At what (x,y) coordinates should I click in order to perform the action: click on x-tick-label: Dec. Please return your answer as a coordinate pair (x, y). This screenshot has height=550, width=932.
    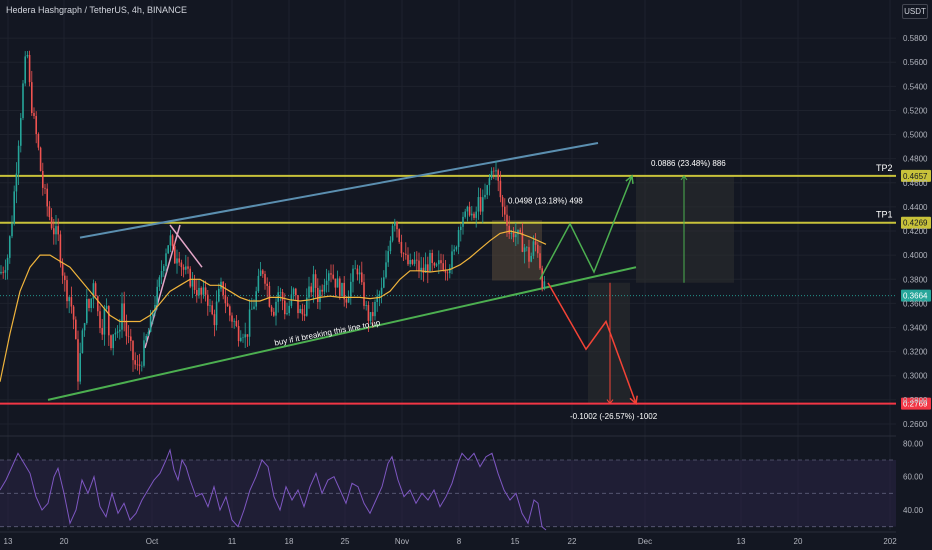
    Looking at the image, I should click on (645, 541).